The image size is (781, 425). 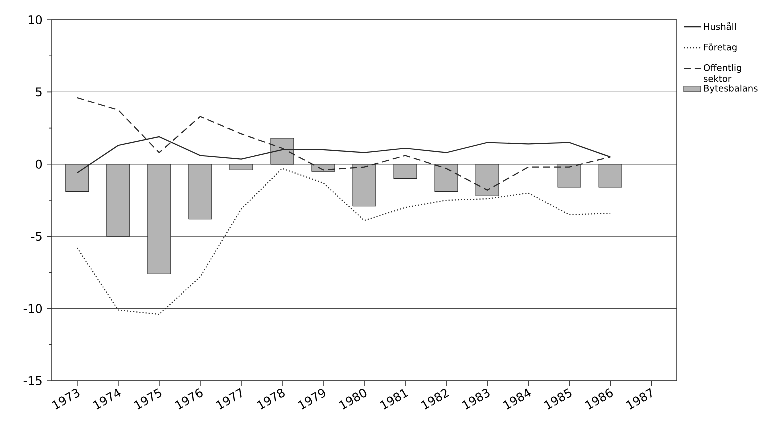 What do you see at coordinates (720, 26) in the screenshot?
I see `legend-label: Hushåll` at bounding box center [720, 26].